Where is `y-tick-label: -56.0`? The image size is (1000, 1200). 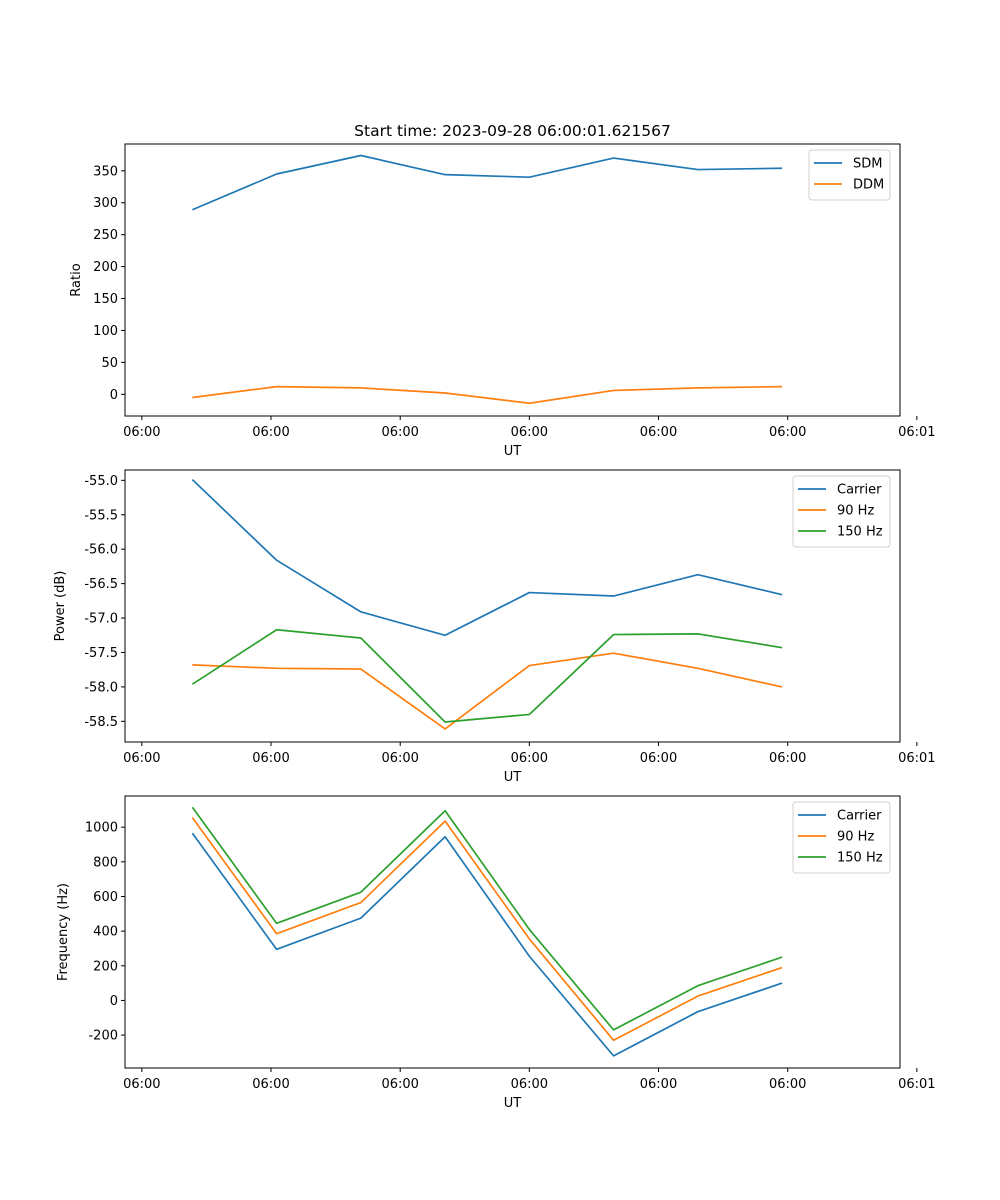 y-tick-label: -56.0 is located at coordinates (101, 550).